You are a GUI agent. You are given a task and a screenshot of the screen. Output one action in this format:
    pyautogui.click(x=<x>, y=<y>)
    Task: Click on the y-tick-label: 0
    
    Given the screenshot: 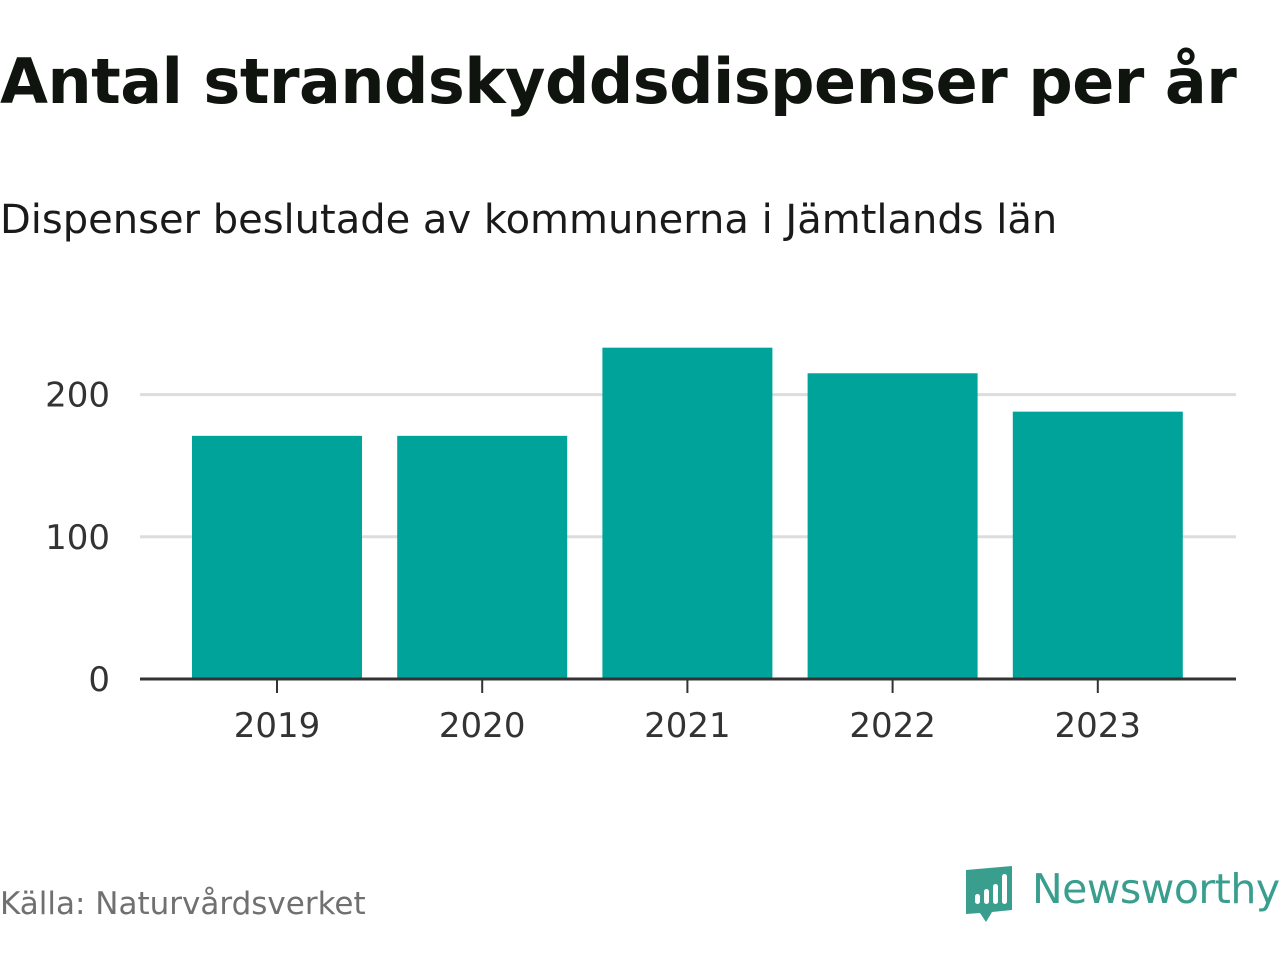 What is the action you would take?
    pyautogui.click(x=99, y=680)
    